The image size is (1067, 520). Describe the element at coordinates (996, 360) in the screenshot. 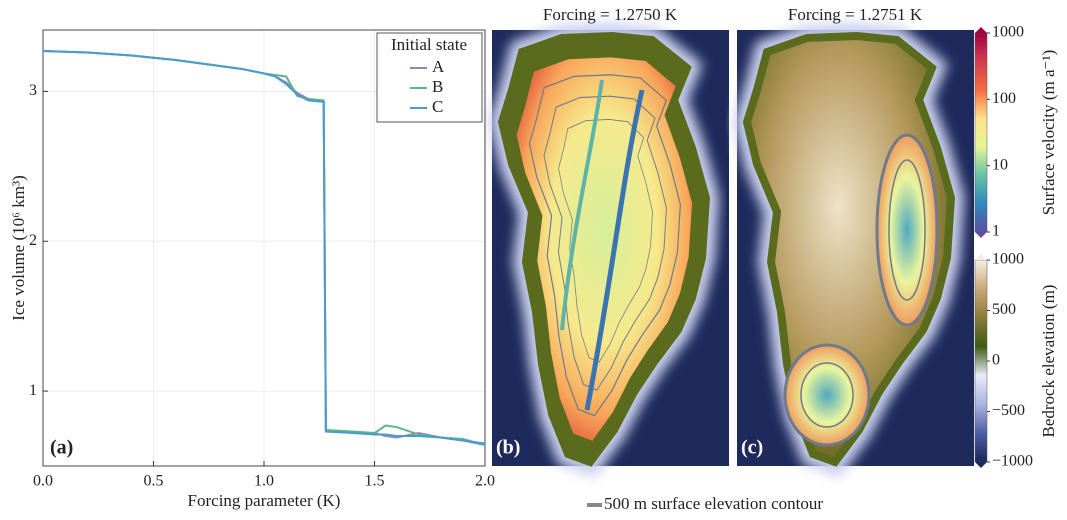

I see `colorbar-tick-label: 0` at that location.